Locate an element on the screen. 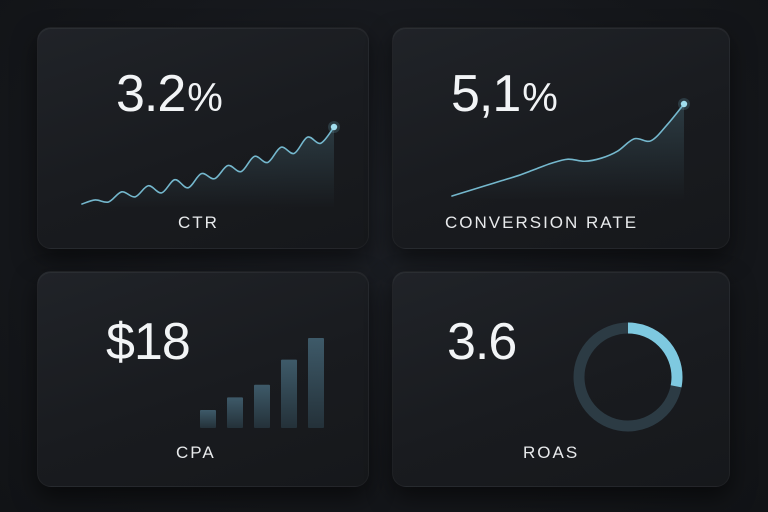 The image size is (768, 512). cpa-label: CPA is located at coordinates (196, 452).